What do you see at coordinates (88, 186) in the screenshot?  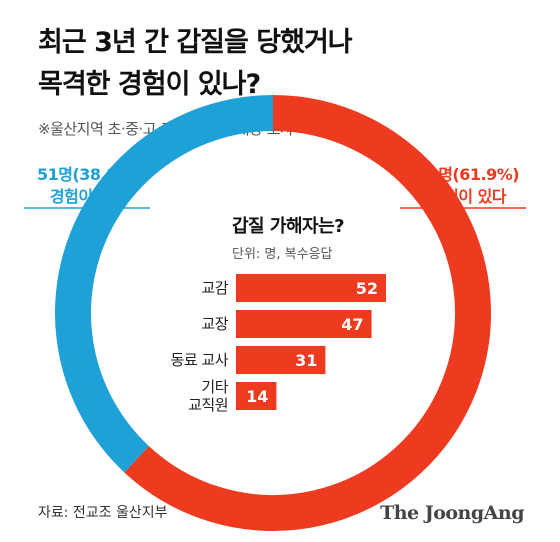 I see `no-experience-label: 51명(38.1%) 경험이 없다` at bounding box center [88, 186].